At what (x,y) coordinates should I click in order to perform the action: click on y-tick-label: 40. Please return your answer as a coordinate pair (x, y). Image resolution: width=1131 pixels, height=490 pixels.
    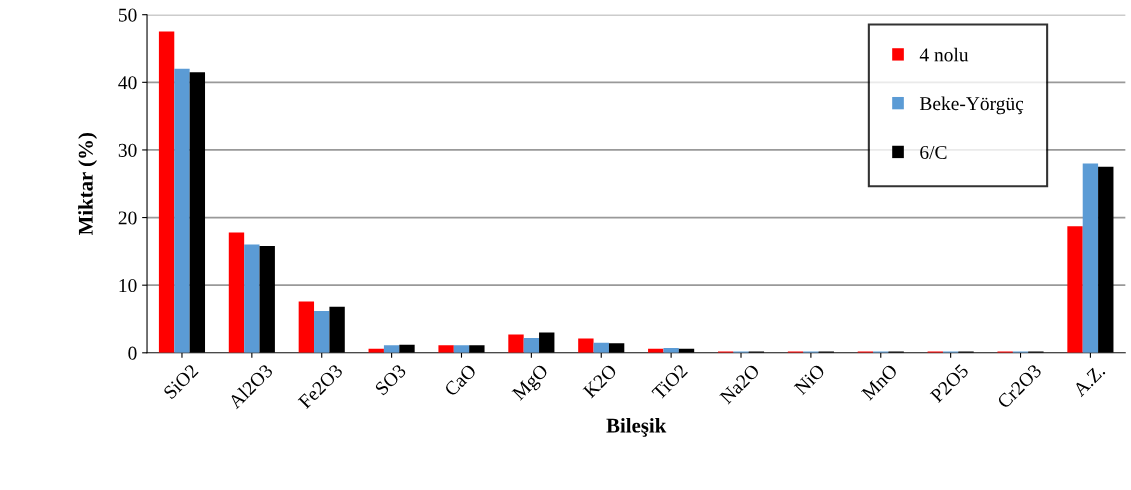
    Looking at the image, I should click on (127, 83).